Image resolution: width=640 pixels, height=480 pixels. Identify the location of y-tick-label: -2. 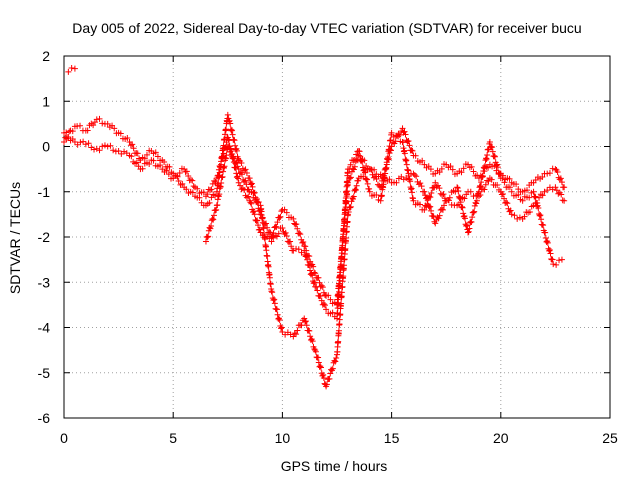
(44, 237).